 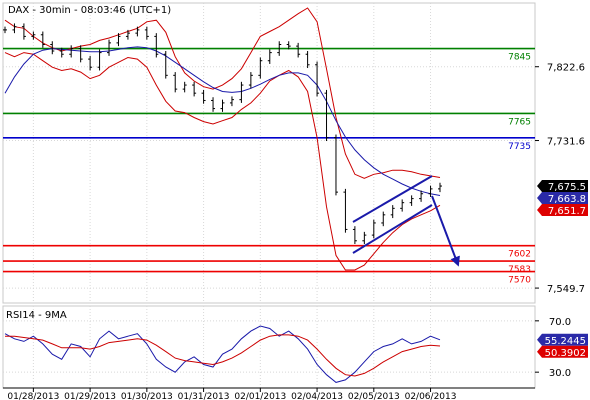 What do you see at coordinates (519, 147) in the screenshot?
I see `level-label-7735: 7735` at bounding box center [519, 147].